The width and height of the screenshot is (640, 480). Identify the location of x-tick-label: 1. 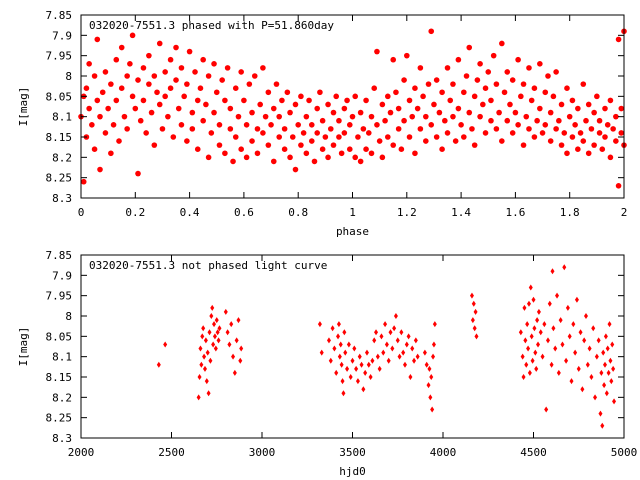
(352, 212).